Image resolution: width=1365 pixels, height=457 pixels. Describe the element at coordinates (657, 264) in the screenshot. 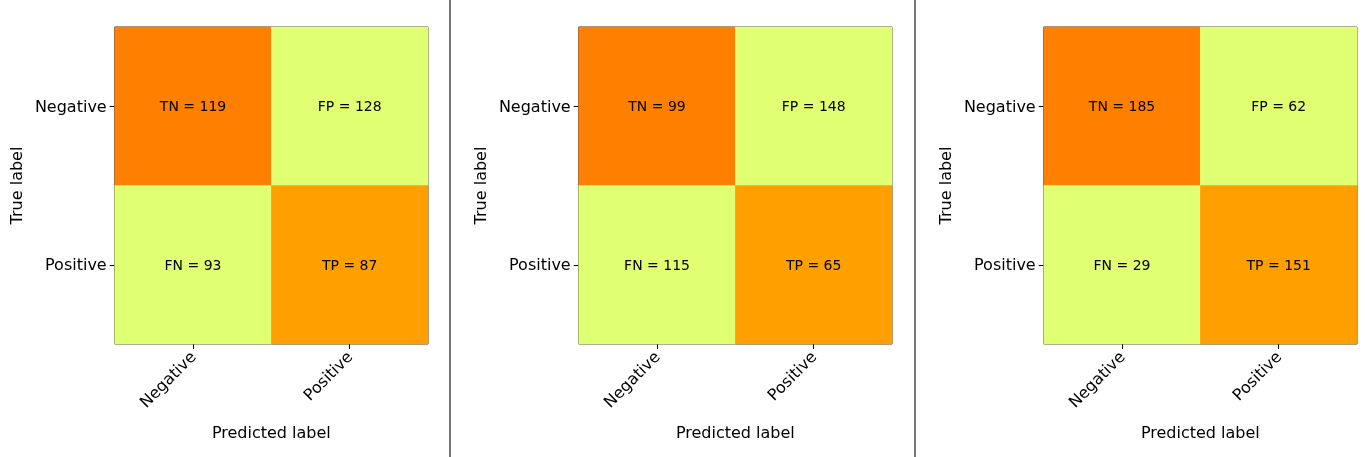

I see `data-label: FN = 115` at that location.